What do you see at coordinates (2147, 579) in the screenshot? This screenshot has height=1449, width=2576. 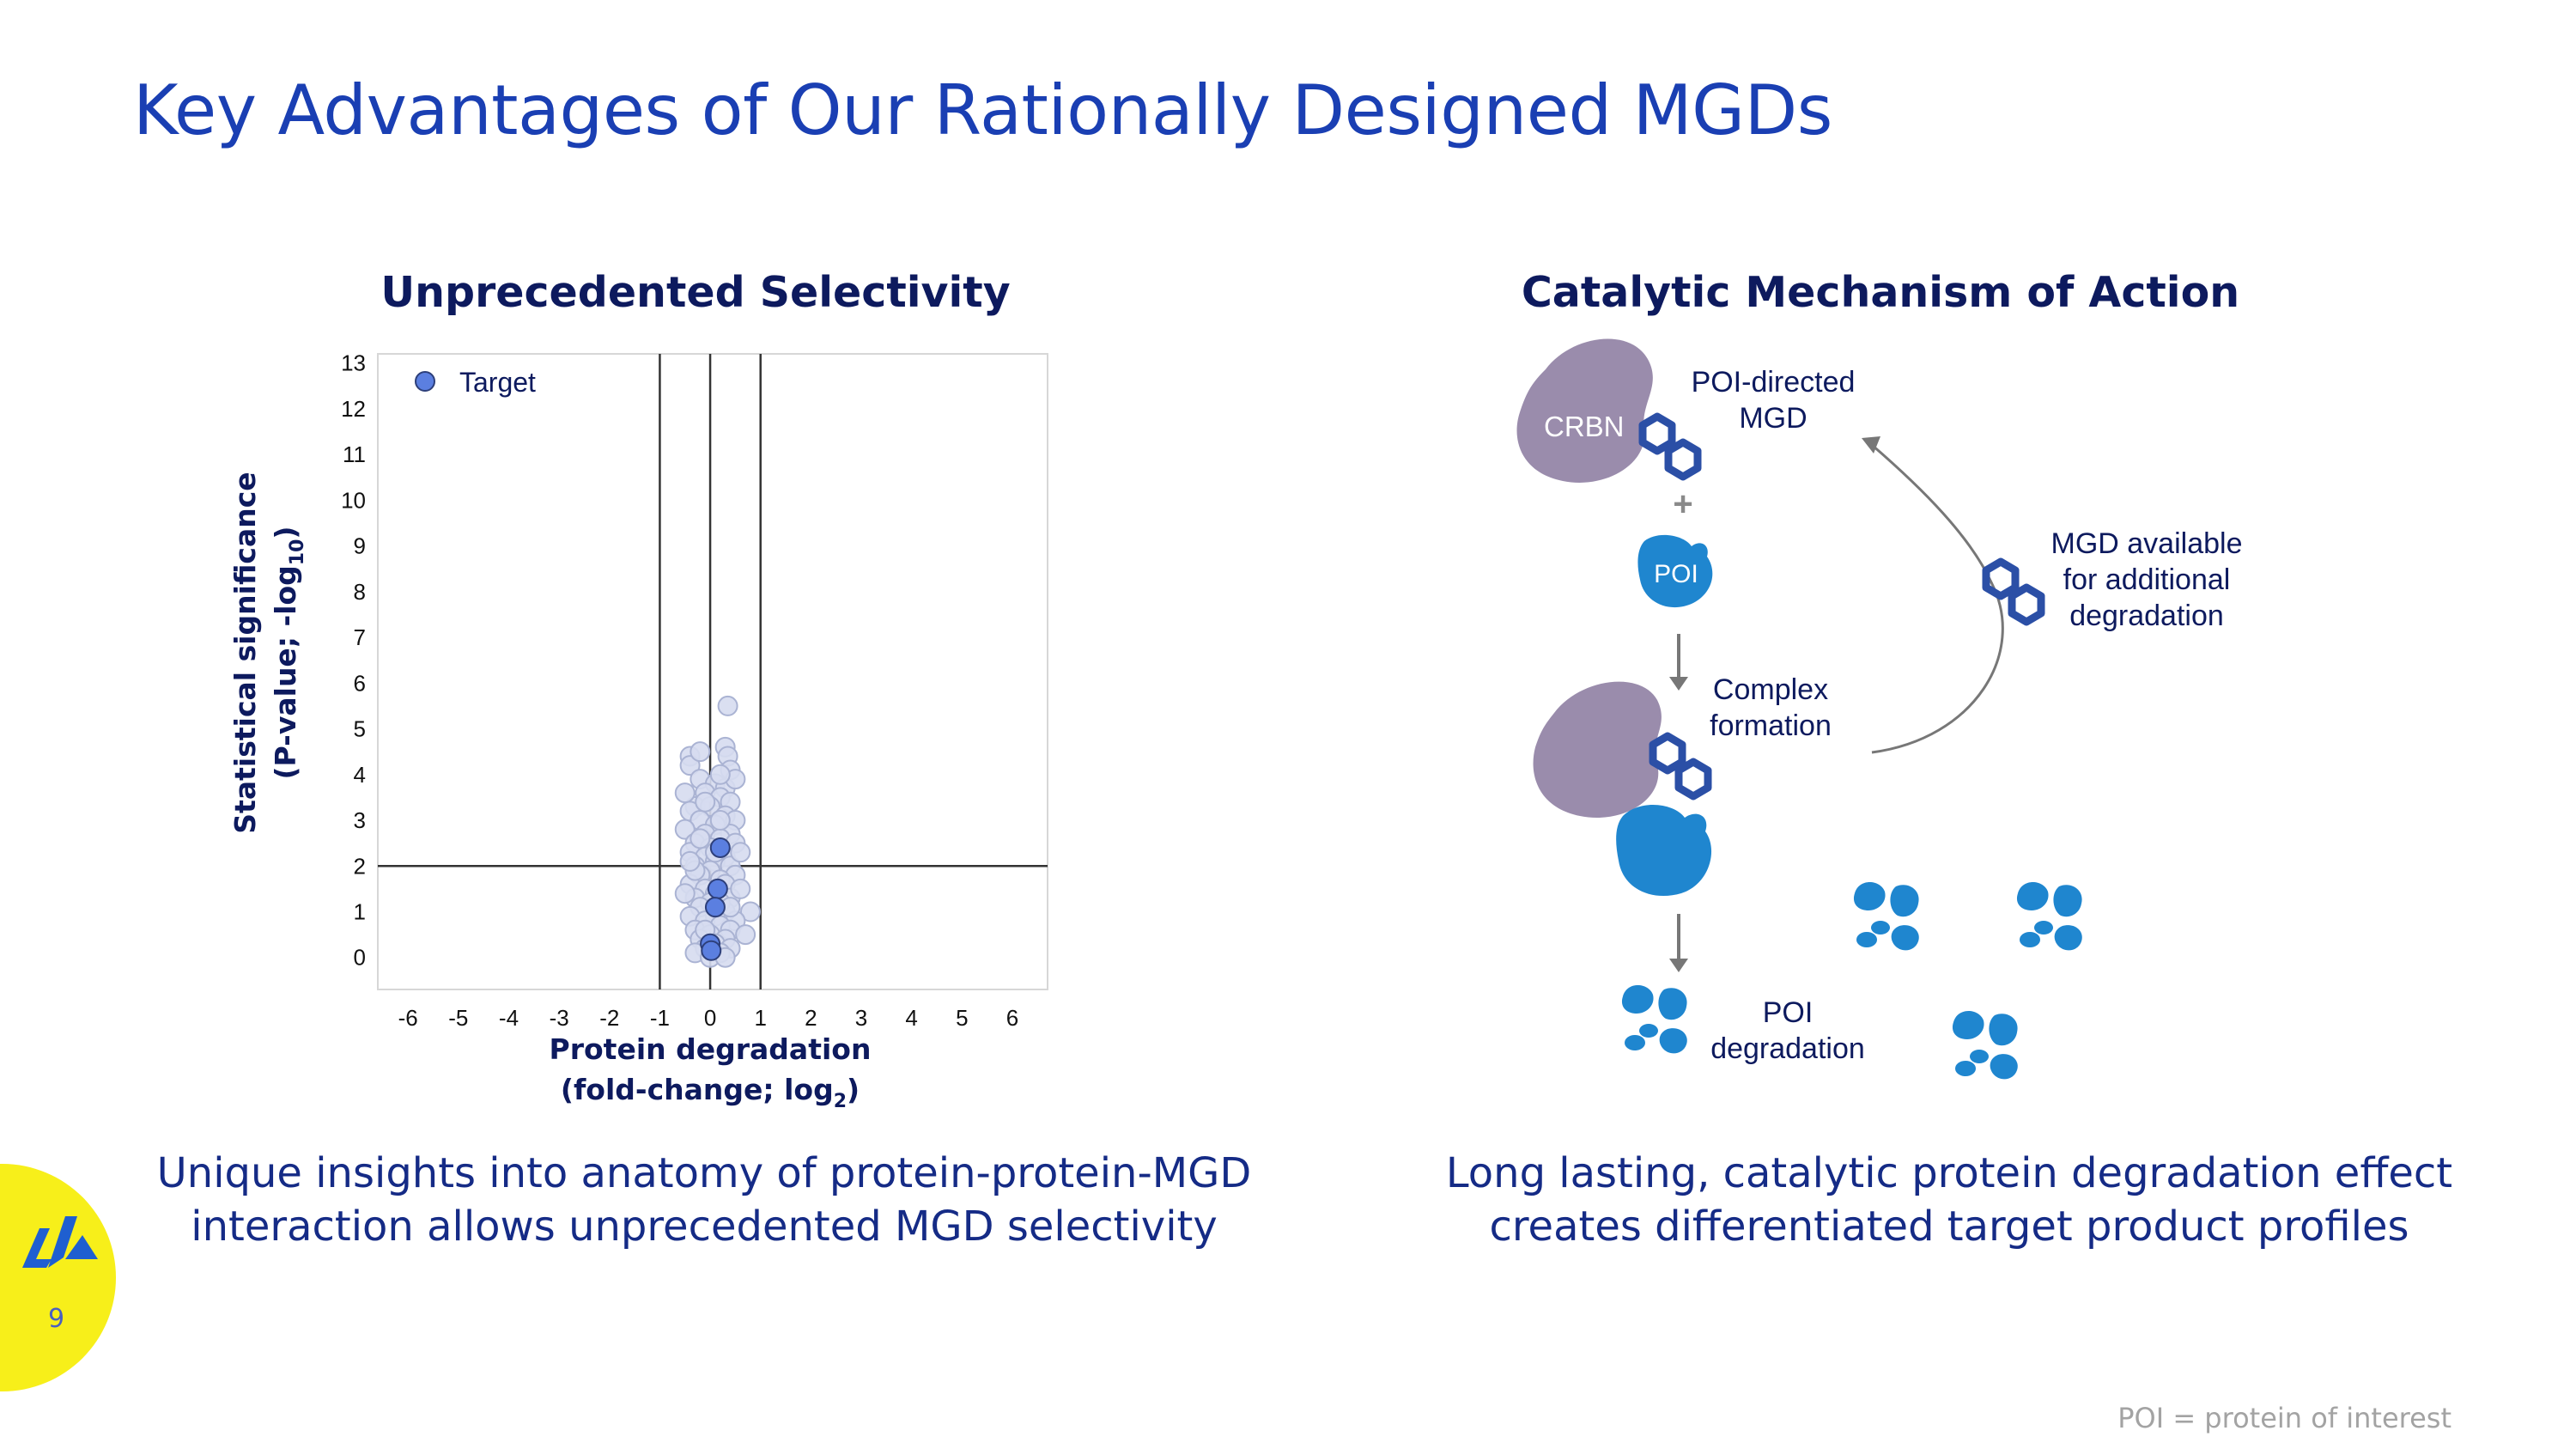 I see `available-label-line2: for additional` at bounding box center [2147, 579].